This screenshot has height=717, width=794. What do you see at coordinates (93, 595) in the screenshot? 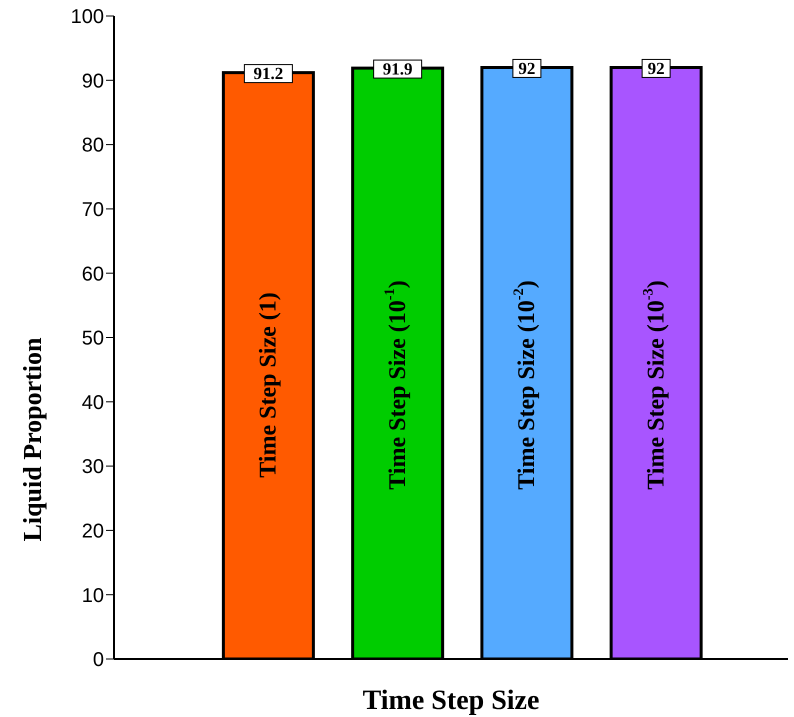
I see `y-tick-label: 10` at bounding box center [93, 595].